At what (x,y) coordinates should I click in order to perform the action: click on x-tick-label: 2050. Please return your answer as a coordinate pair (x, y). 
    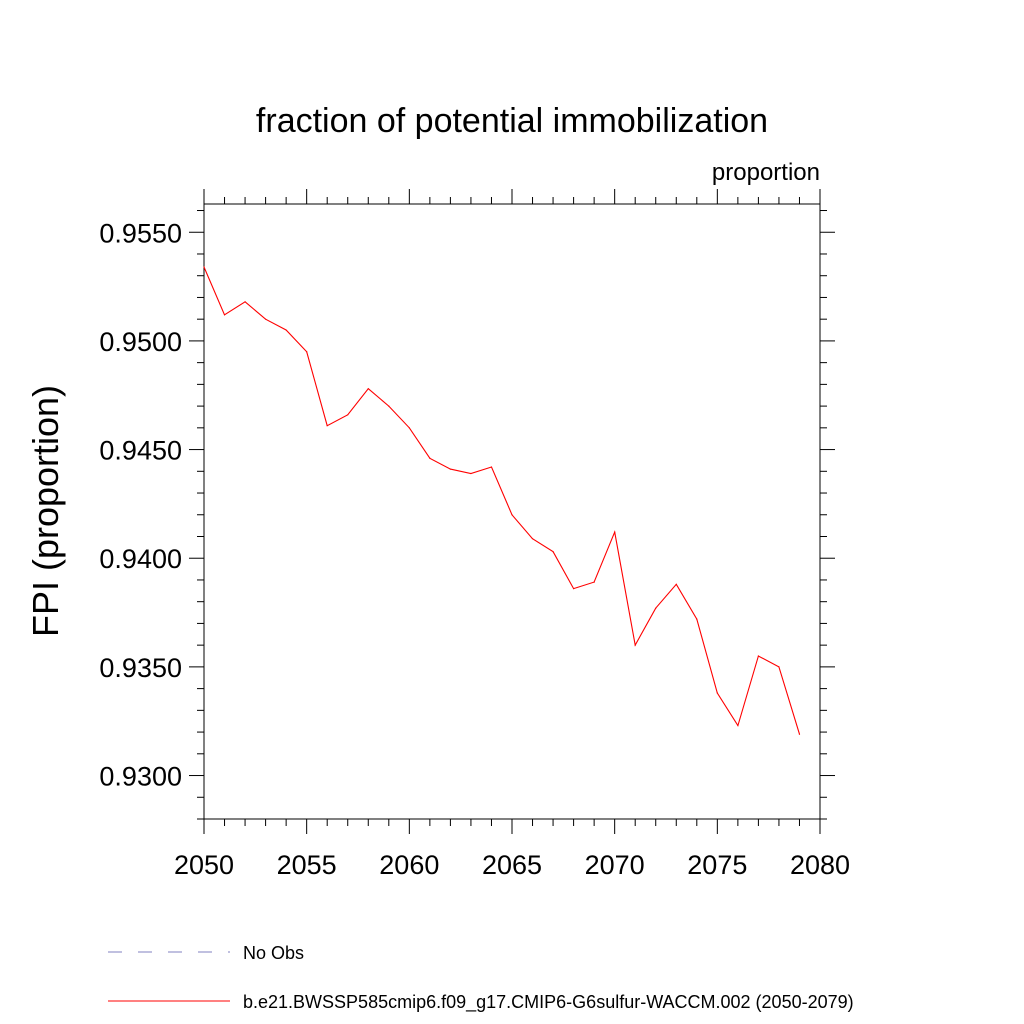
    Looking at the image, I should click on (204, 865).